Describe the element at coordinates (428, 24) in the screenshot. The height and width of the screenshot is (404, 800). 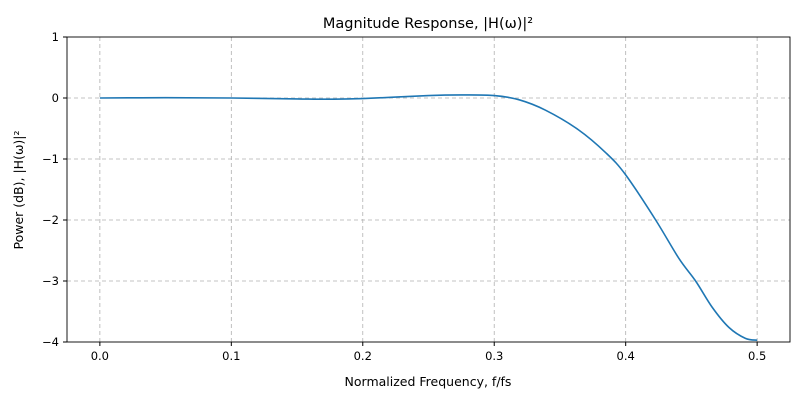
I see `chart-title: Magnitude Response, |H(ω)|²` at that location.